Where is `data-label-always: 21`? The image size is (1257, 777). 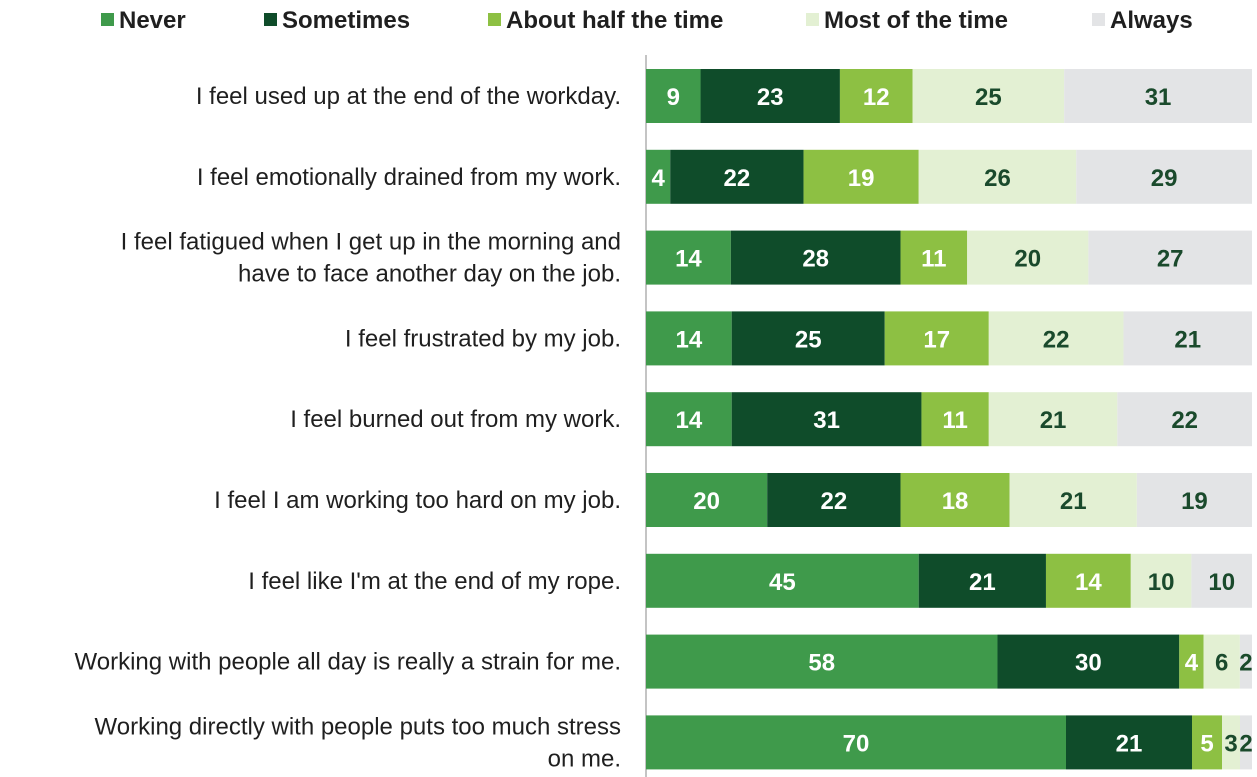 data-label-always: 21 is located at coordinates (1187, 339).